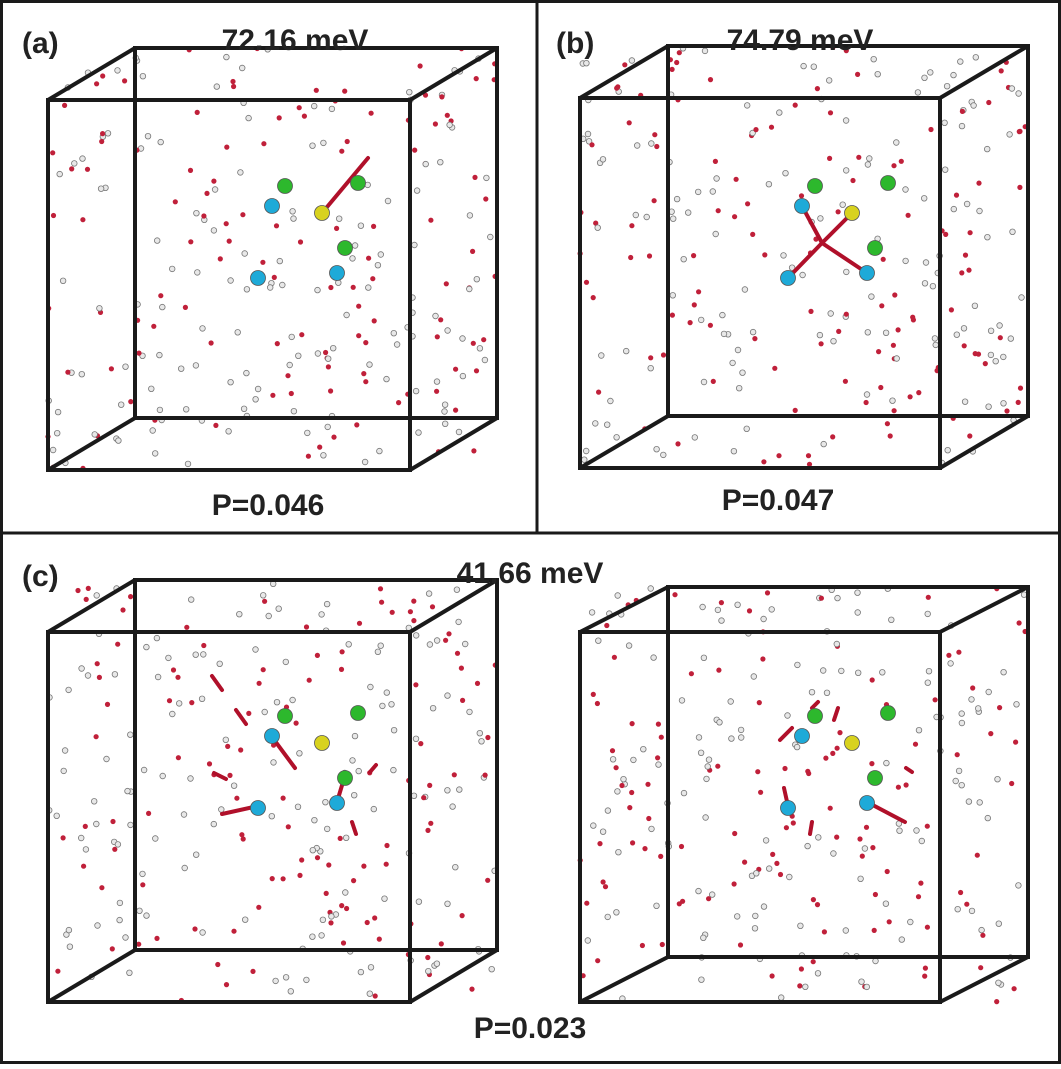 The image size is (1061, 1069). What do you see at coordinates (624, 442) in the screenshot?
I see `cube-edge` at bounding box center [624, 442].